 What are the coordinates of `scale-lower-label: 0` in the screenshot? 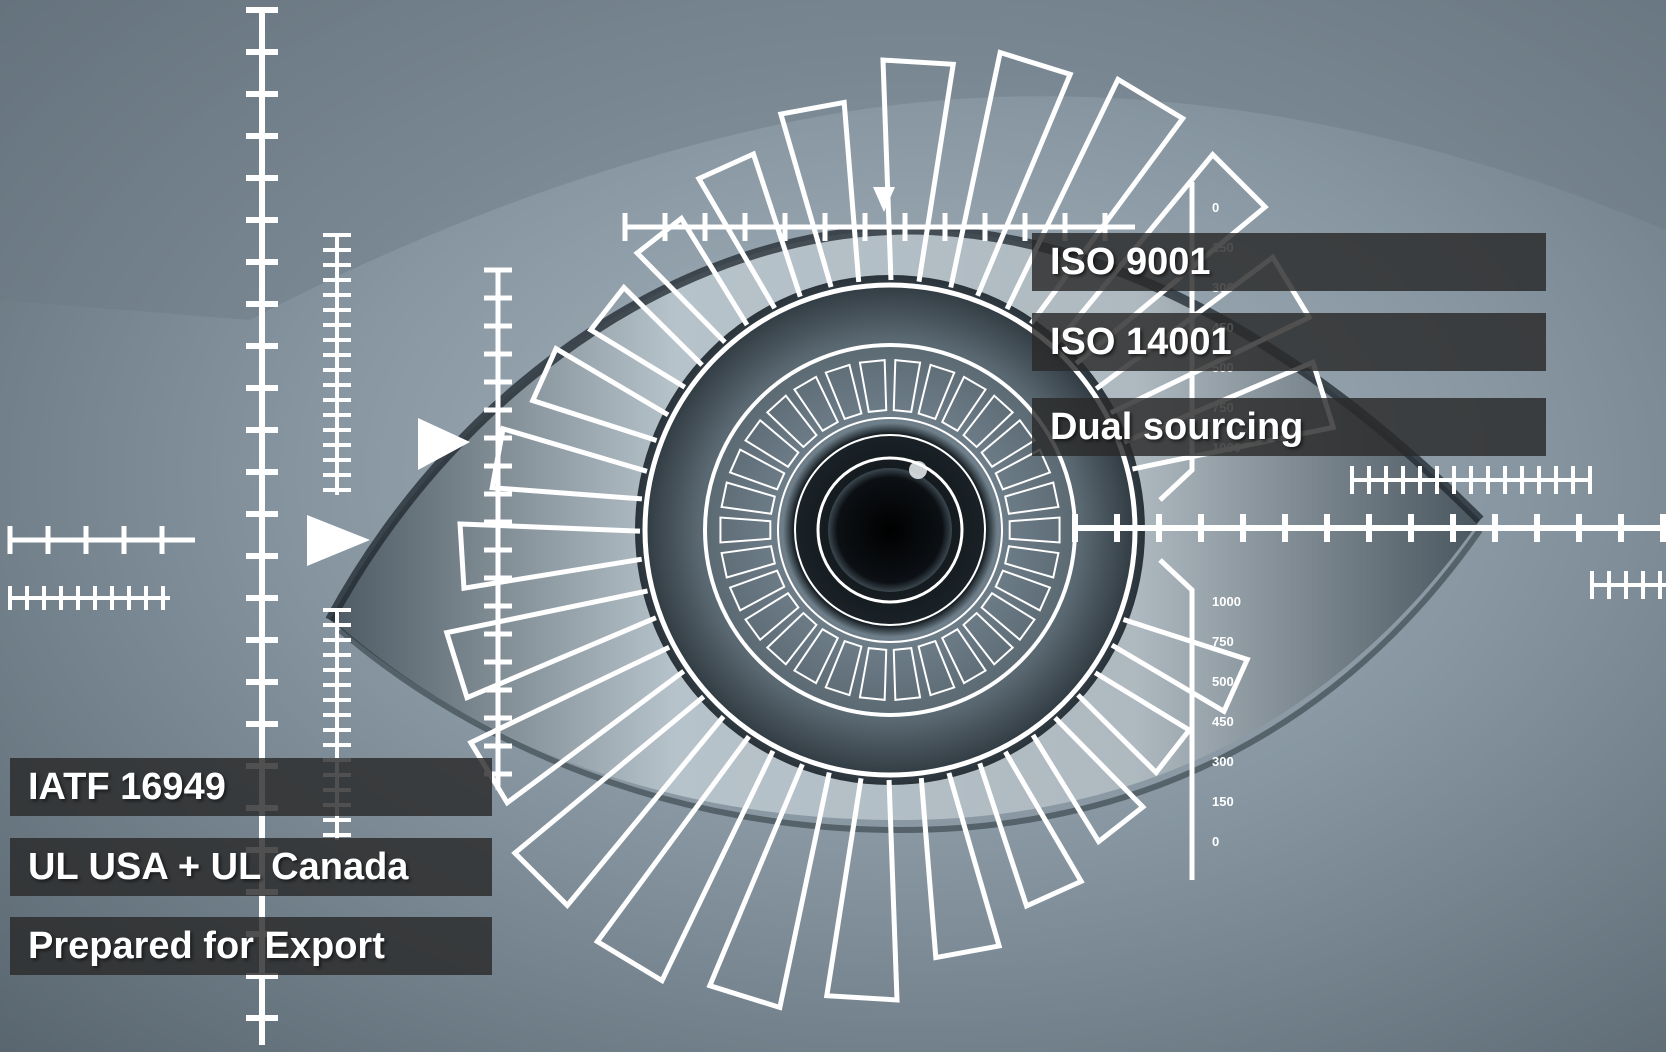 It's located at (1215, 841).